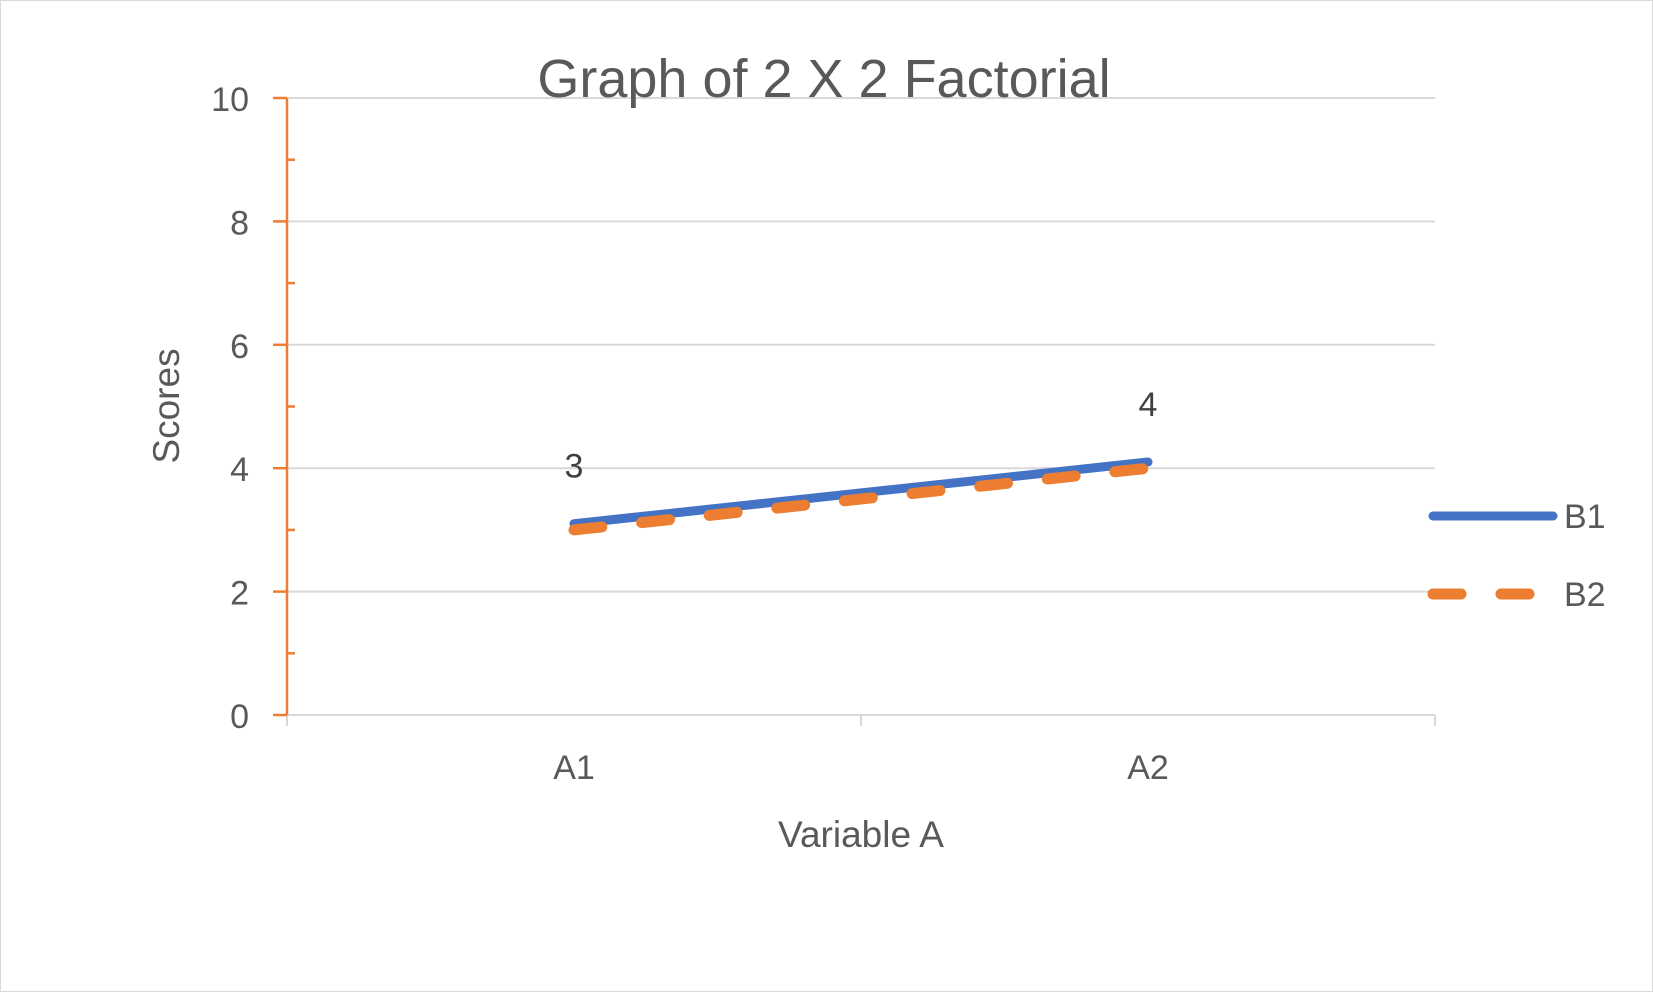  What do you see at coordinates (239, 347) in the screenshot?
I see `y-tick-label: 6` at bounding box center [239, 347].